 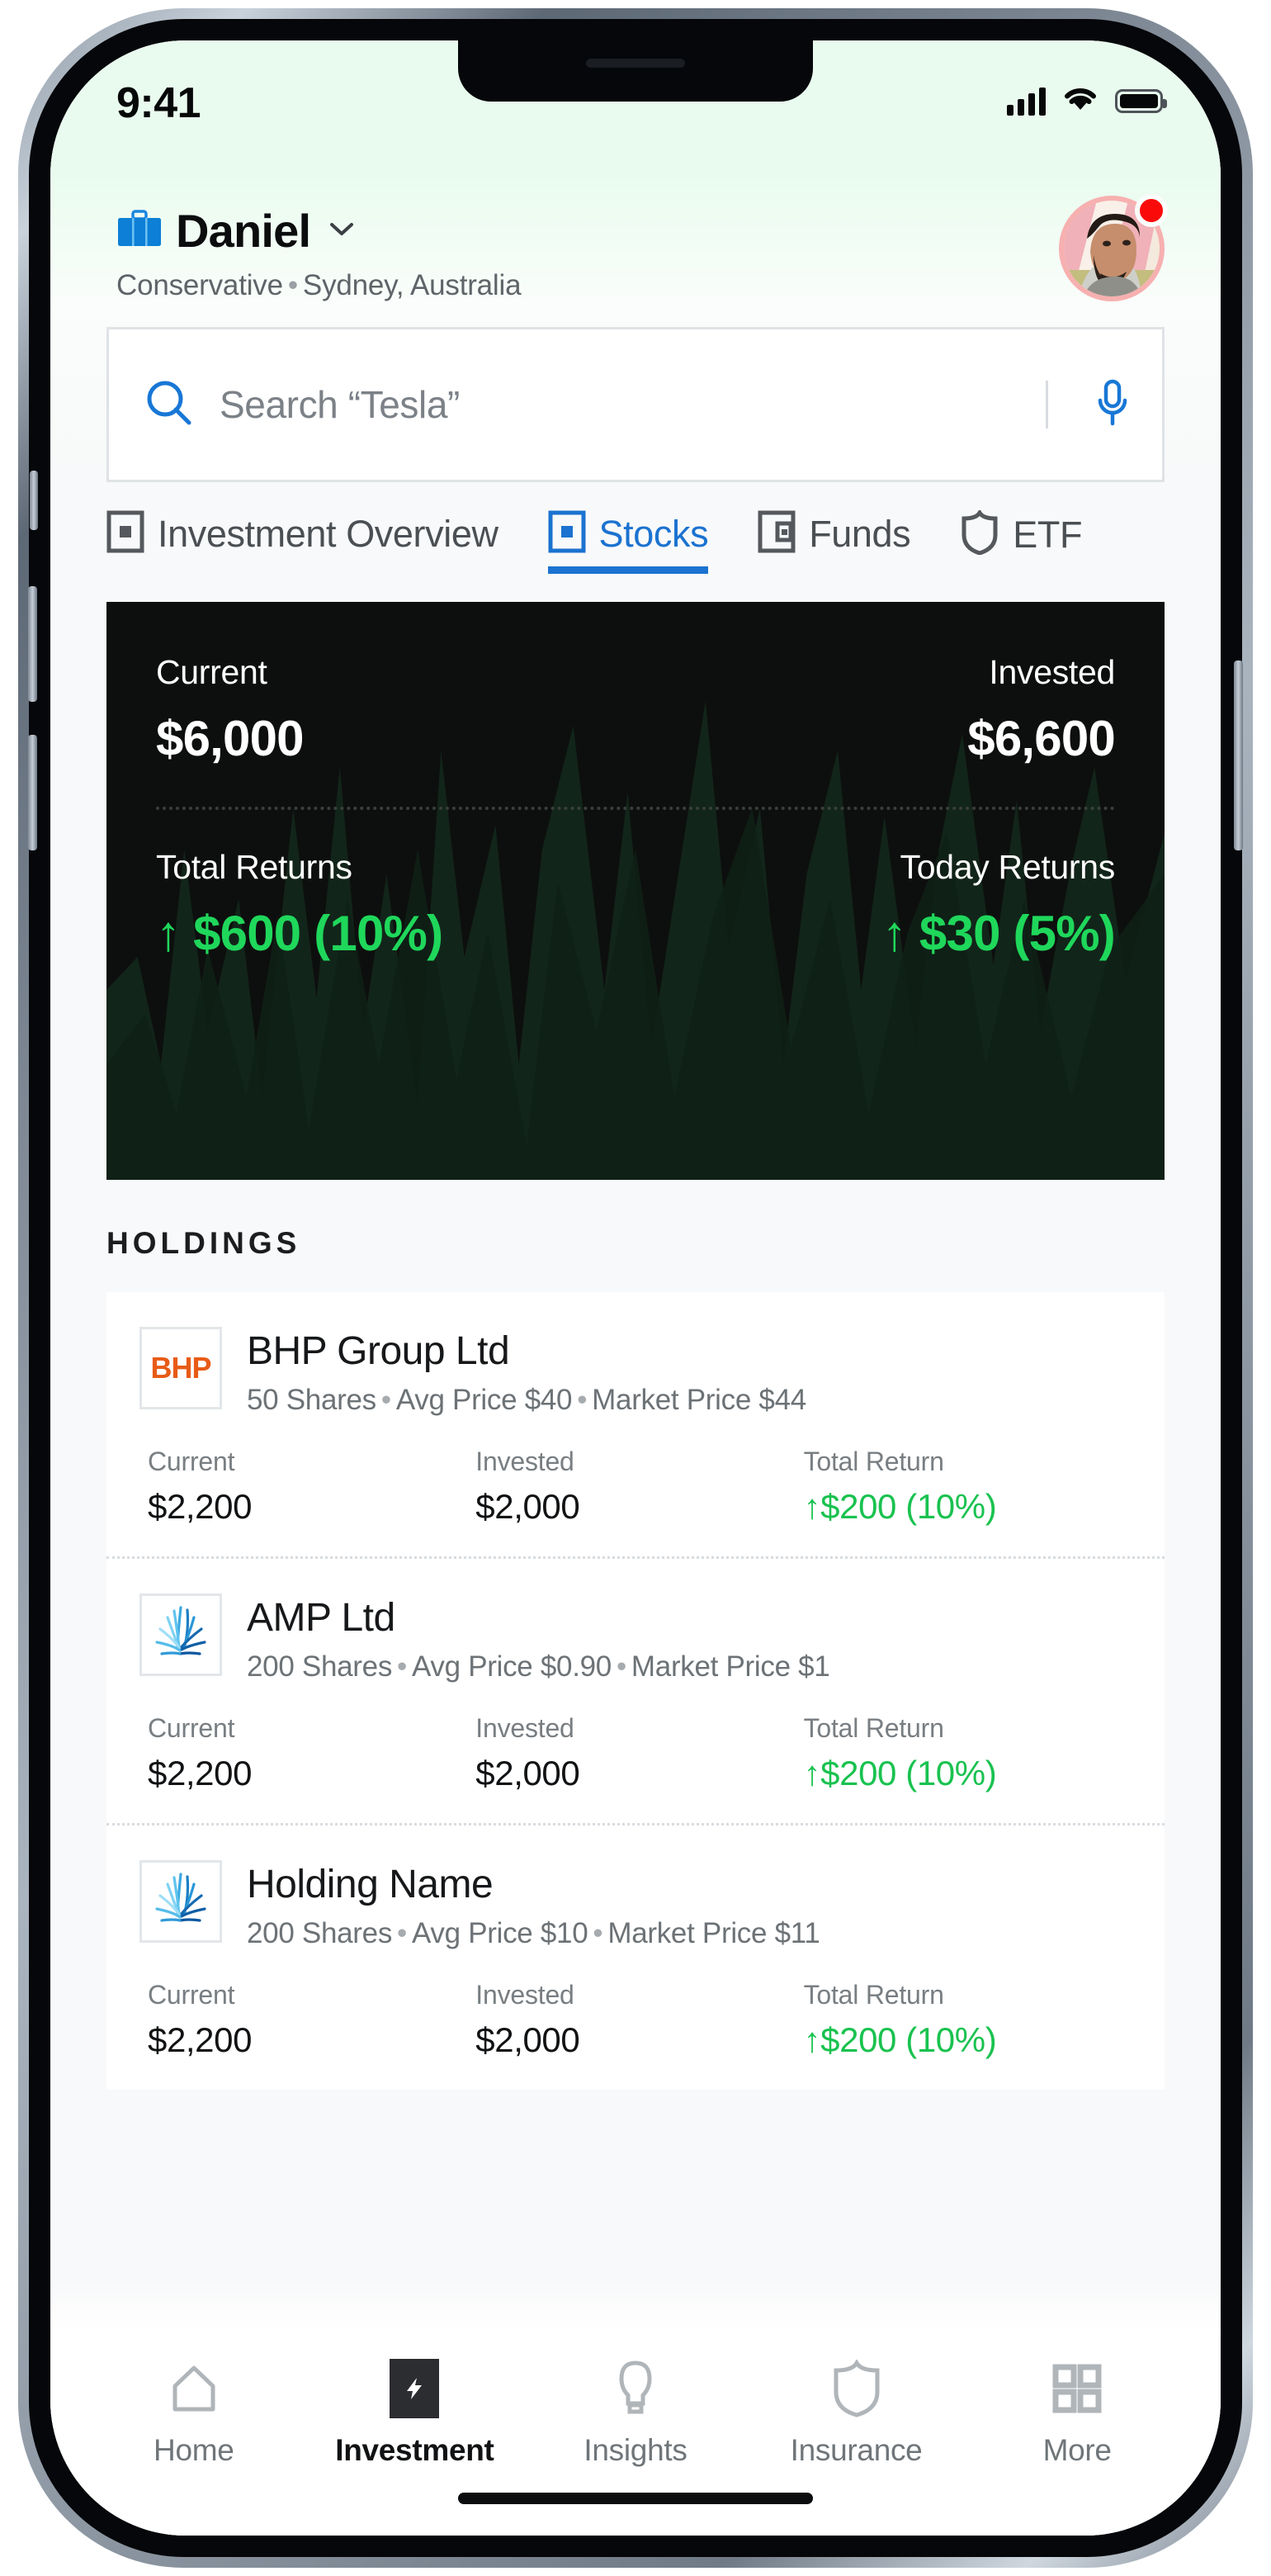 I want to click on risk-profile-label: Conservative, so click(x=199, y=285).